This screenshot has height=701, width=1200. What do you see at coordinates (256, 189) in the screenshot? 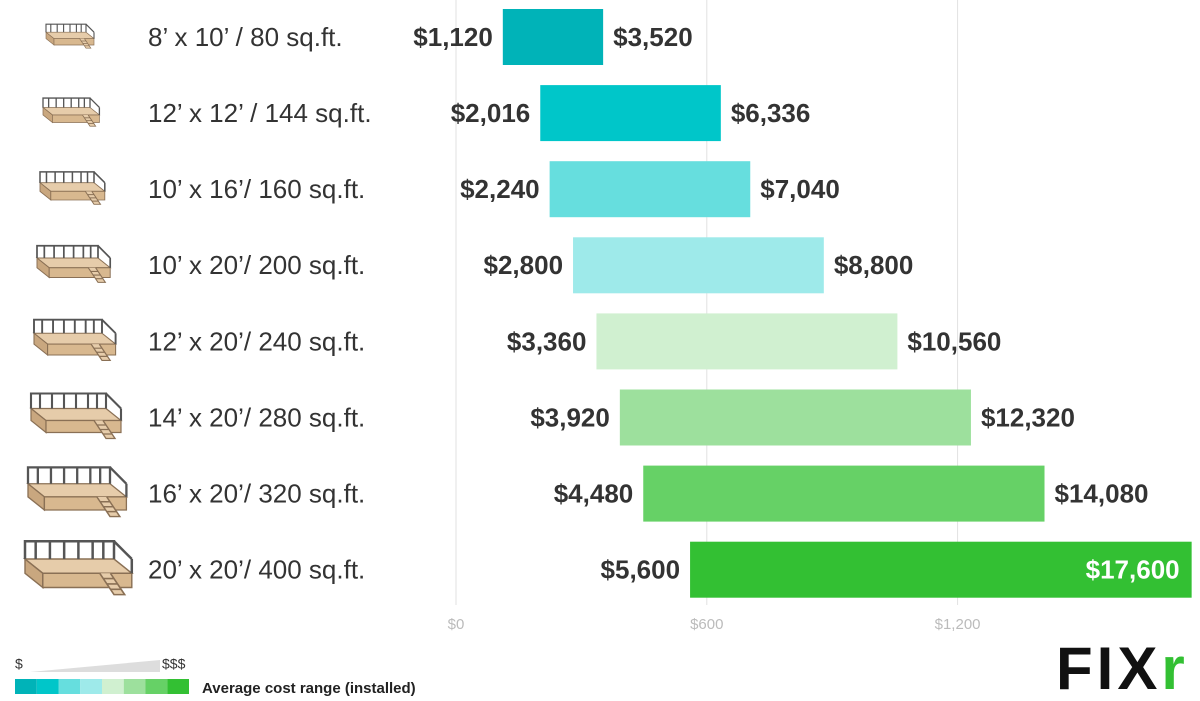
I see `category-label: 10’ x 16’/ 160 sq.ft.` at bounding box center [256, 189].